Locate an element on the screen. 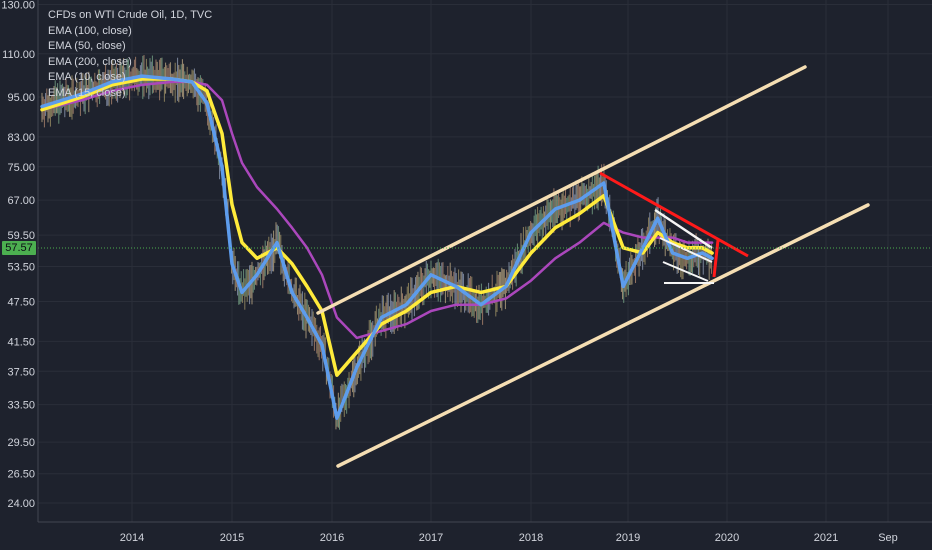  y-tick-label: 29.50 is located at coordinates (21, 443).